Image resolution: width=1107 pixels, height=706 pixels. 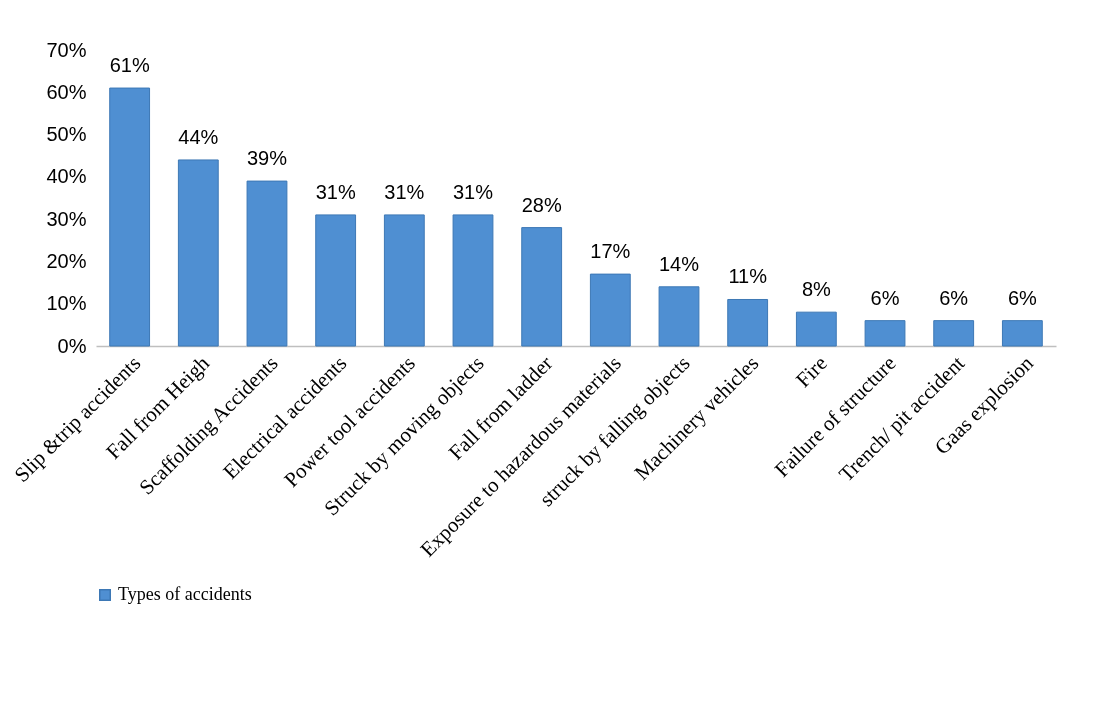 I want to click on data-label: 17%, so click(x=610, y=251).